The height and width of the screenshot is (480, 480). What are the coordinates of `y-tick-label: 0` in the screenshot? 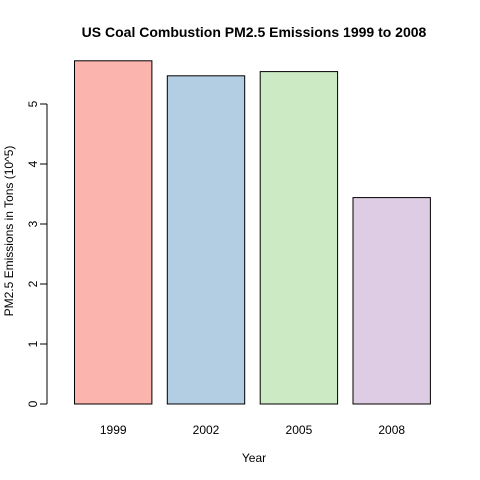 It's located at (33, 403).